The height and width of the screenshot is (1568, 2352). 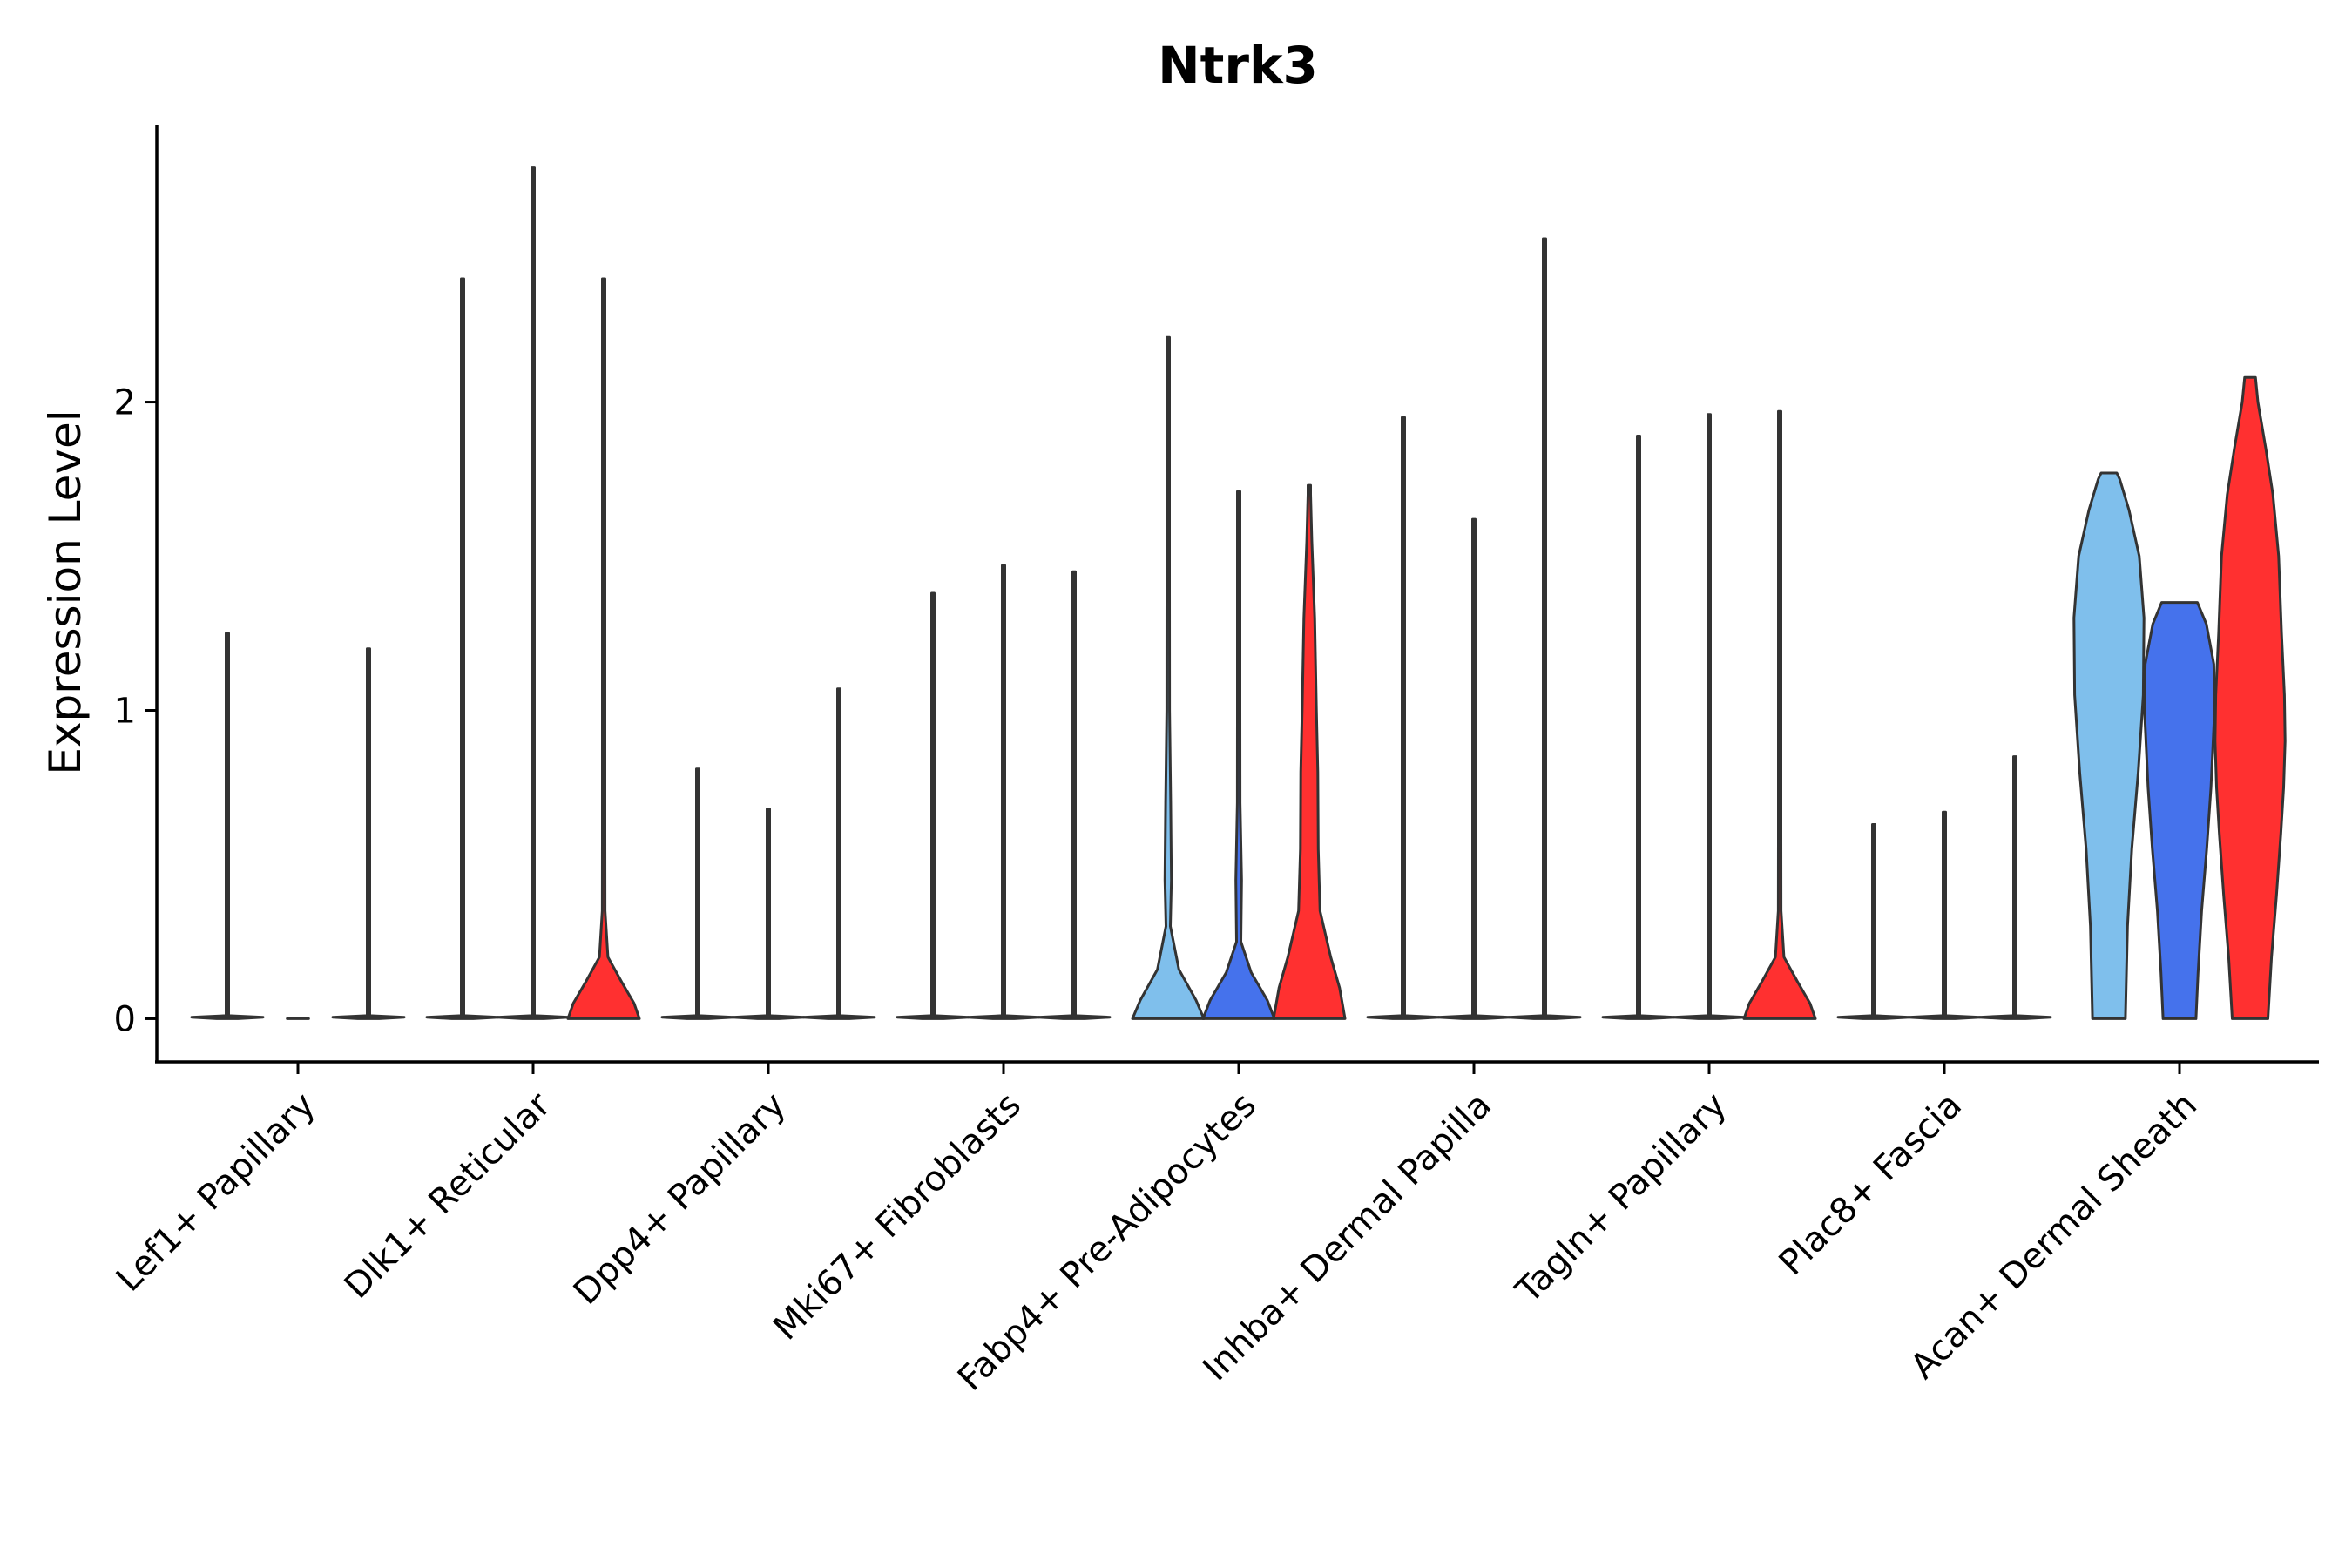 I want to click on x-tick-label: Mki67+ Fibroblasts, so click(x=897, y=1216).